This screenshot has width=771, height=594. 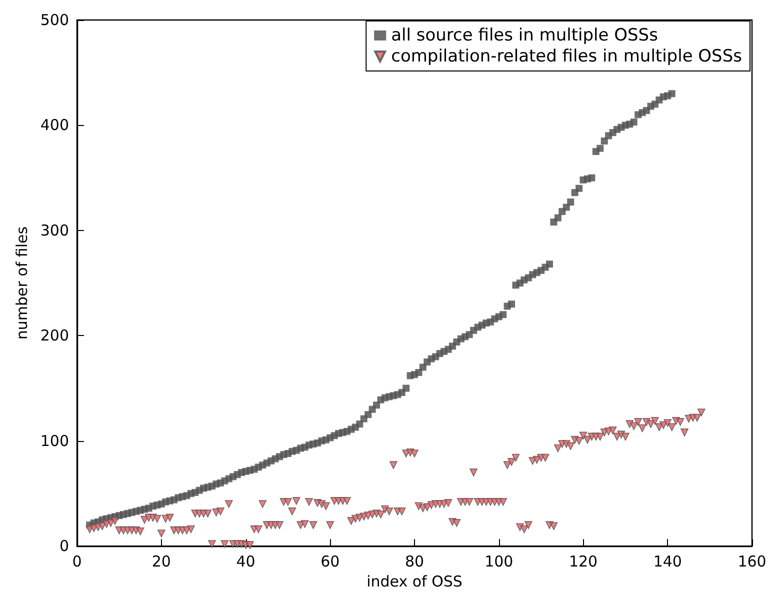 I want to click on y-tick-label: 100, so click(x=54, y=441).